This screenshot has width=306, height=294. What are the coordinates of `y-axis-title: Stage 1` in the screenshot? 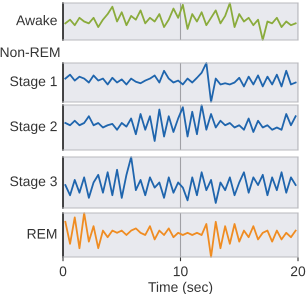 It's located at (33, 82).